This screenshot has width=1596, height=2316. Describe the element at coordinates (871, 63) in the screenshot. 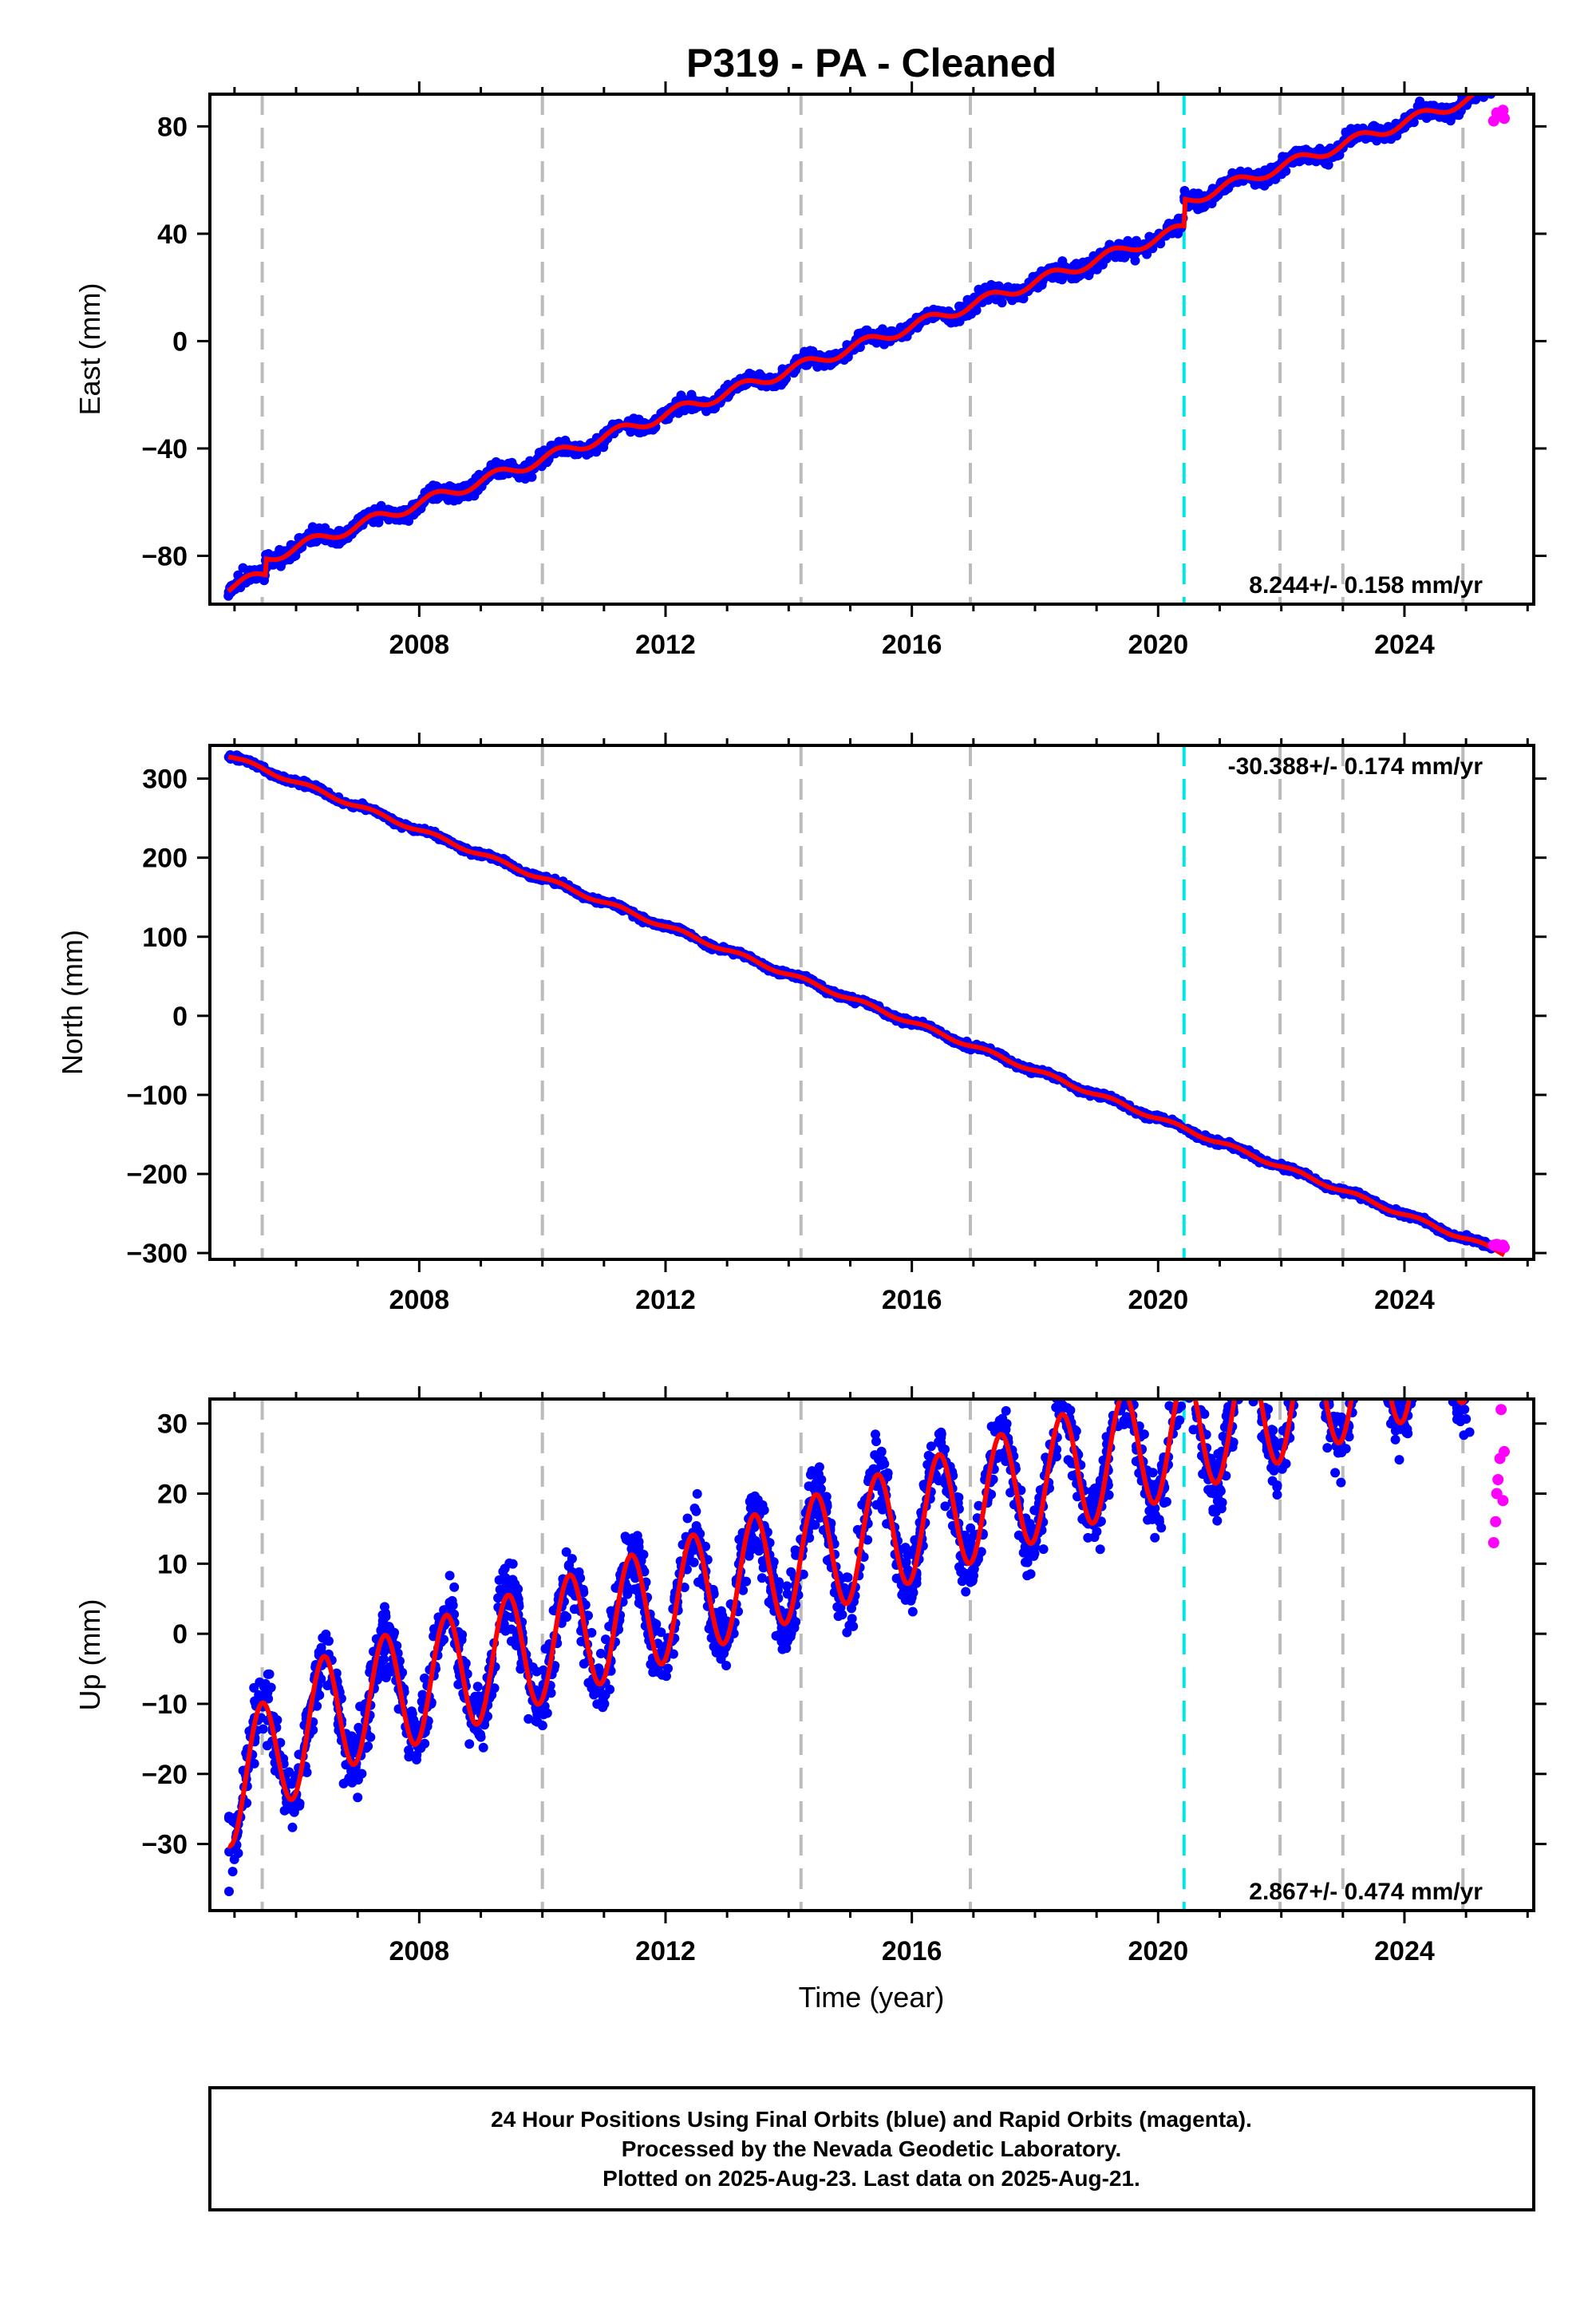

I see `chart-title: P319 - PA - Cleaned` at that location.